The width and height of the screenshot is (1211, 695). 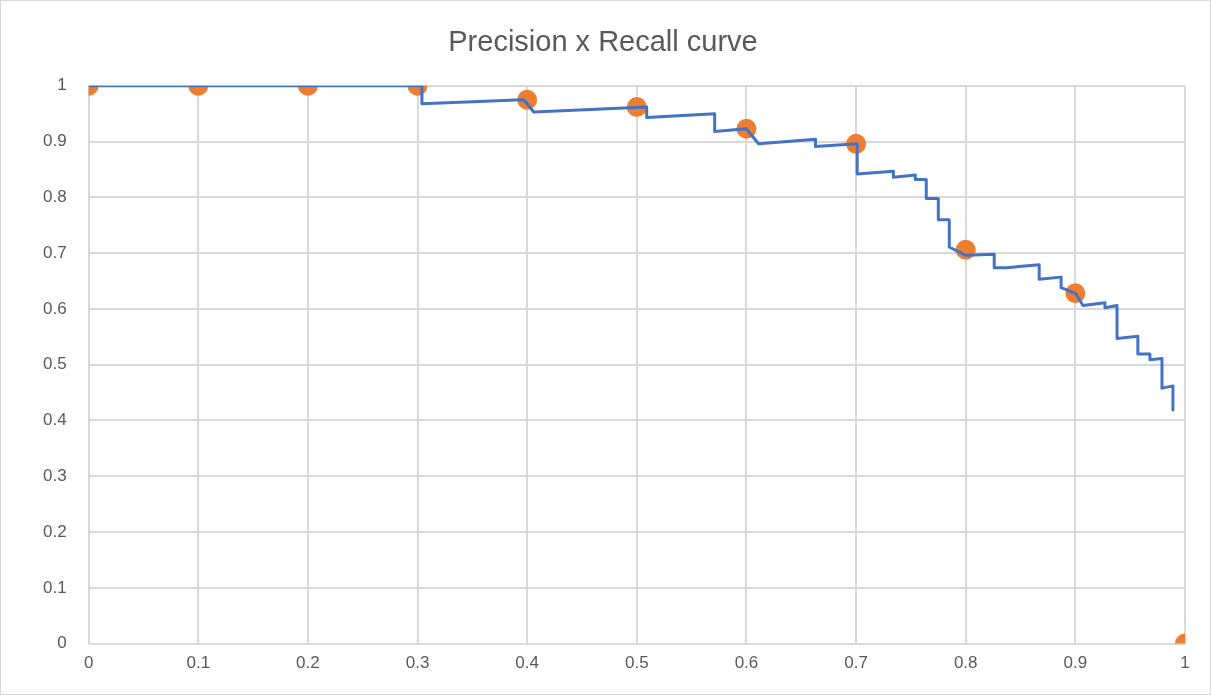 I want to click on y-tick-label: 0.7, so click(x=54, y=252).